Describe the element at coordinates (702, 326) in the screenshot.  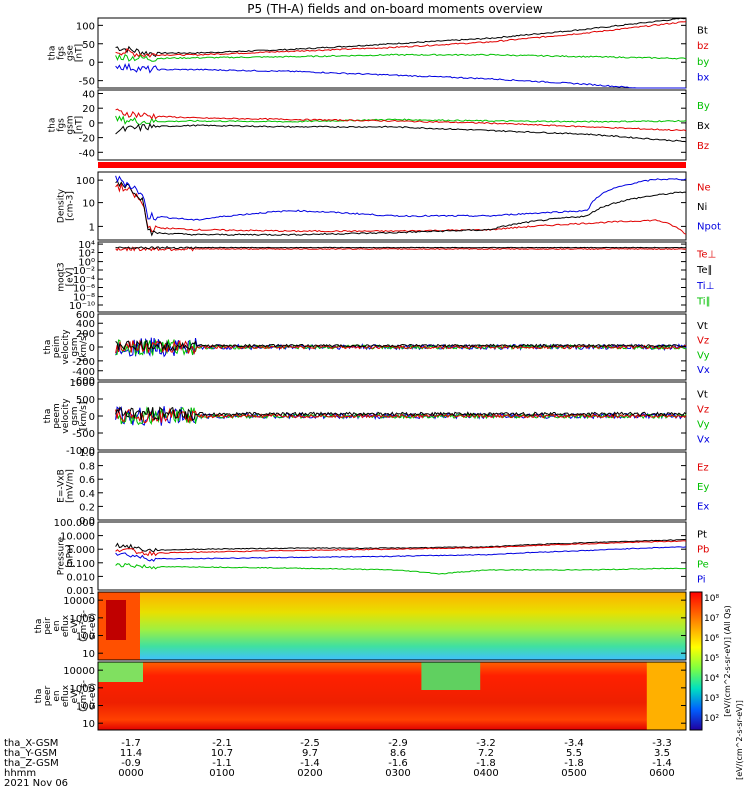
I see `legend-Vt: Vt` at that location.